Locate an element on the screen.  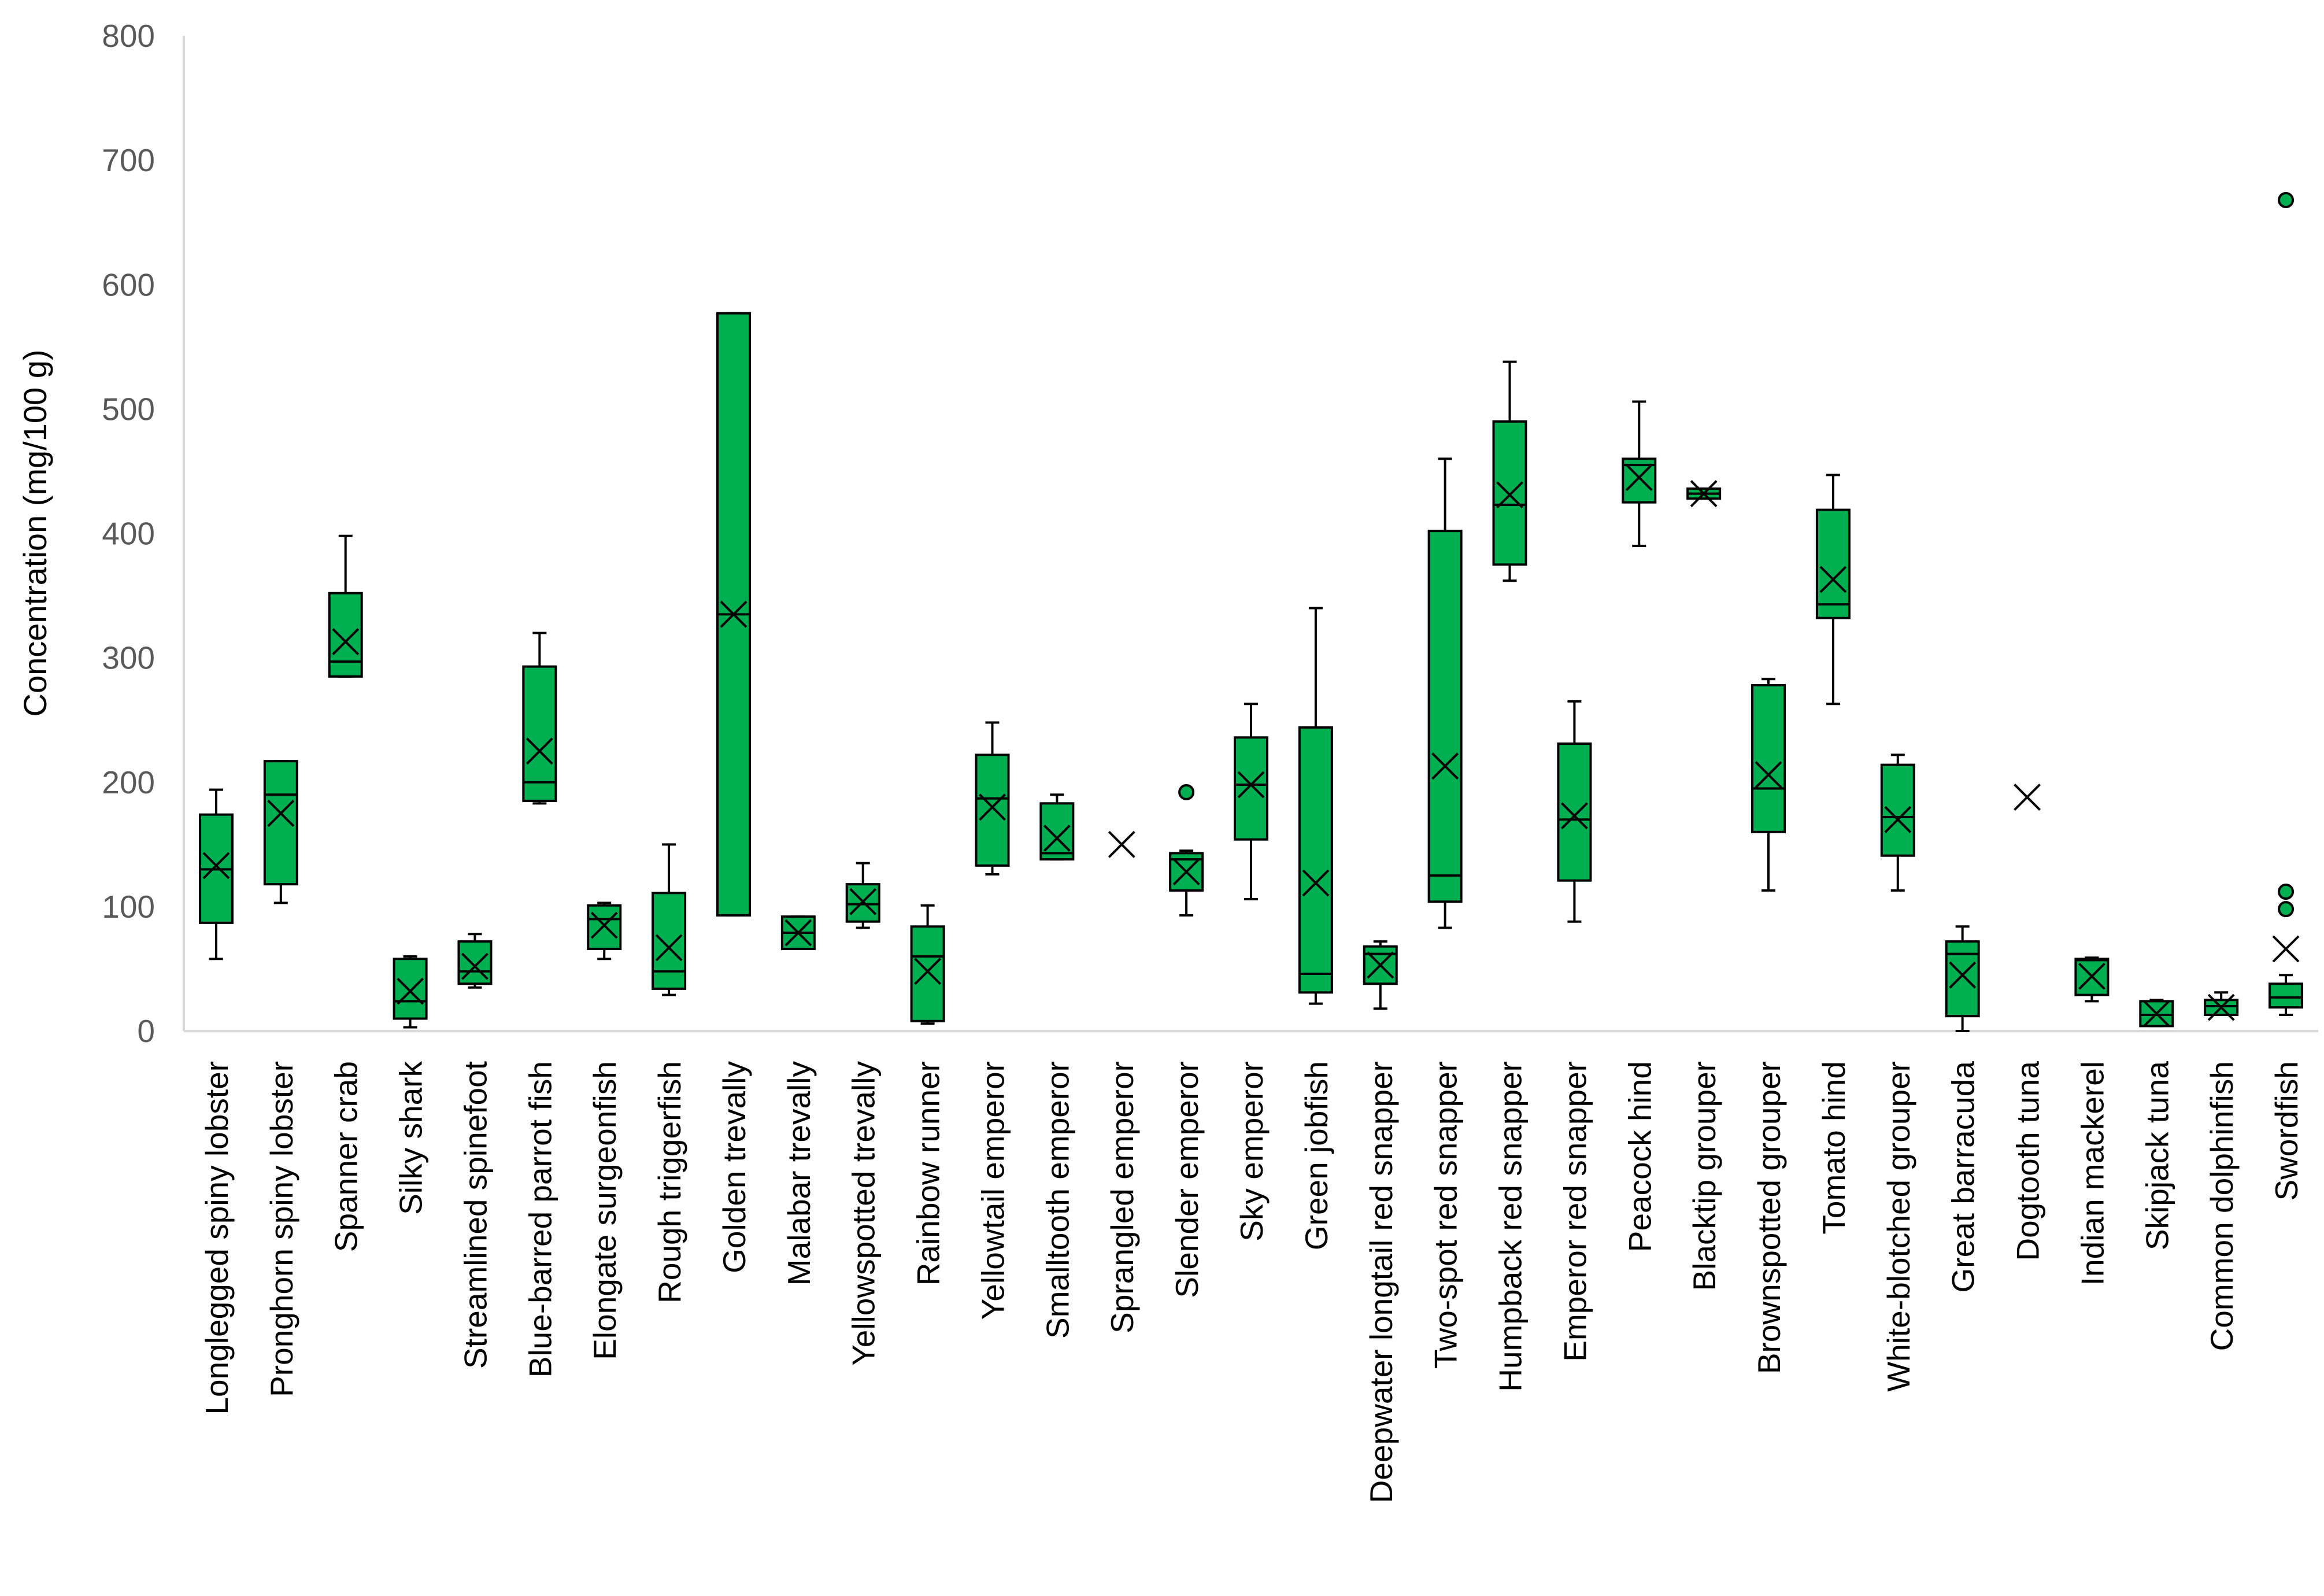
x-category-label: Silky shark is located at coordinates (411, 1138).